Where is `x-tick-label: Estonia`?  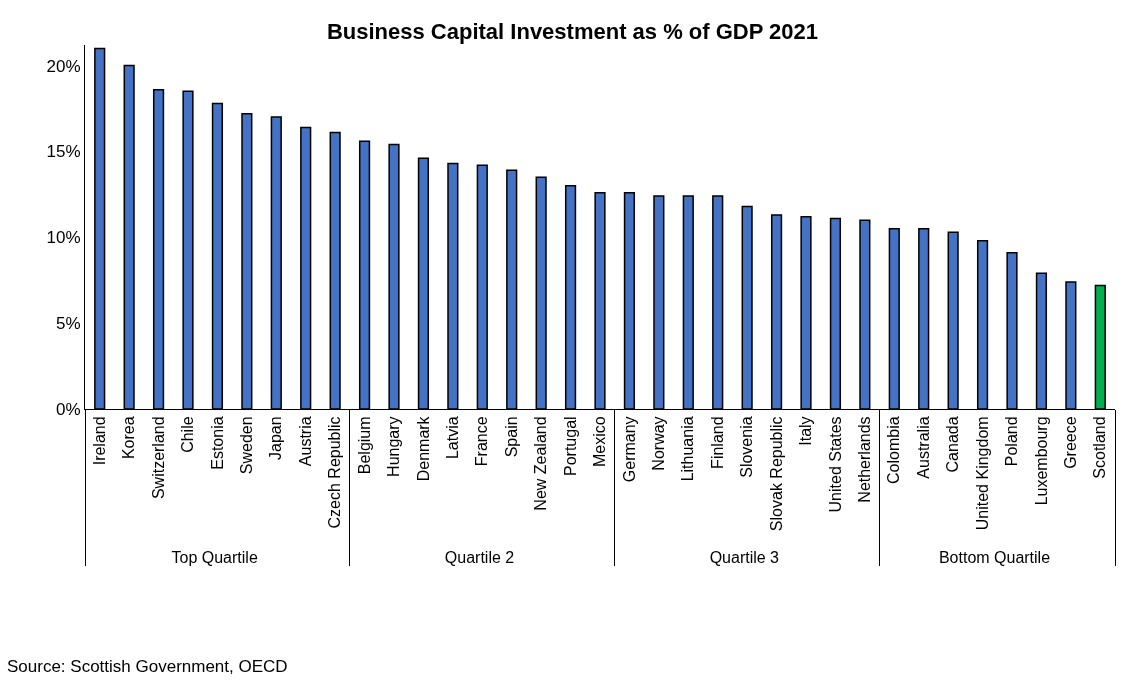 x-tick-label: Estonia is located at coordinates (217, 443).